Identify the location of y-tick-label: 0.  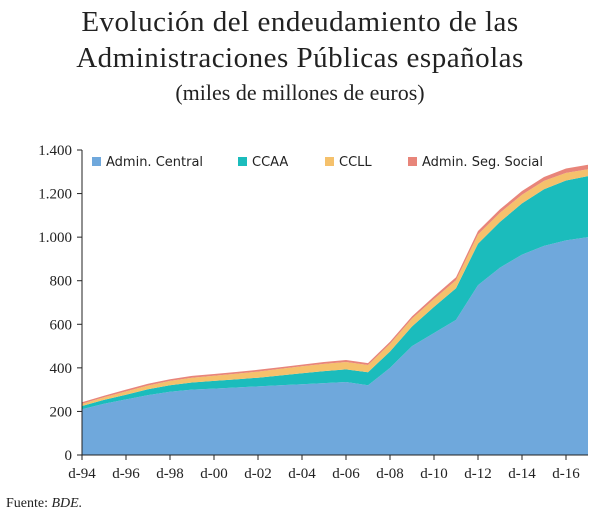
(69, 456).